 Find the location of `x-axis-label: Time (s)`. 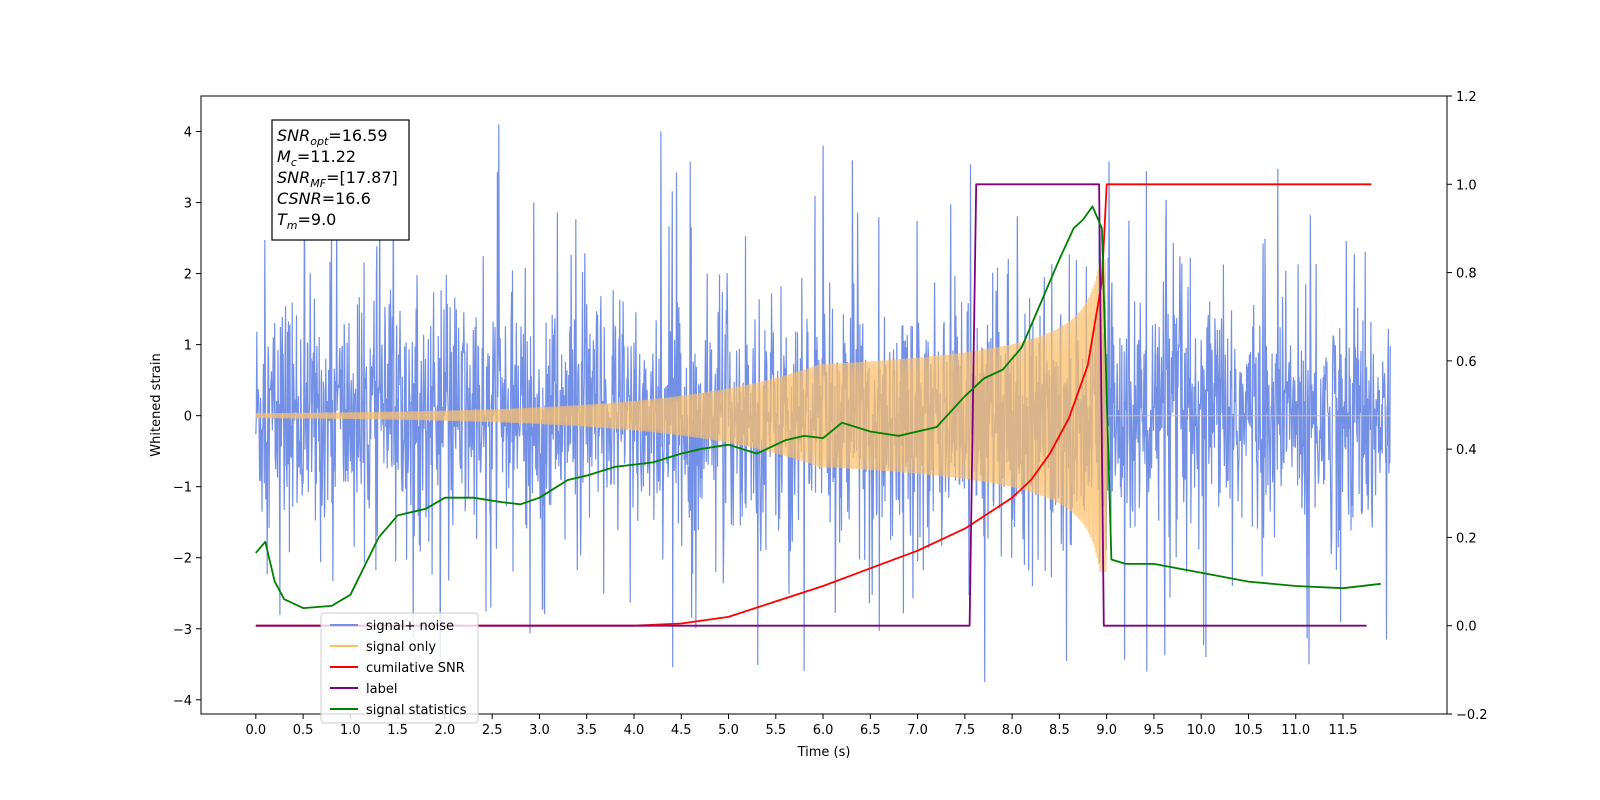

x-axis-label: Time (s) is located at coordinates (824, 752).